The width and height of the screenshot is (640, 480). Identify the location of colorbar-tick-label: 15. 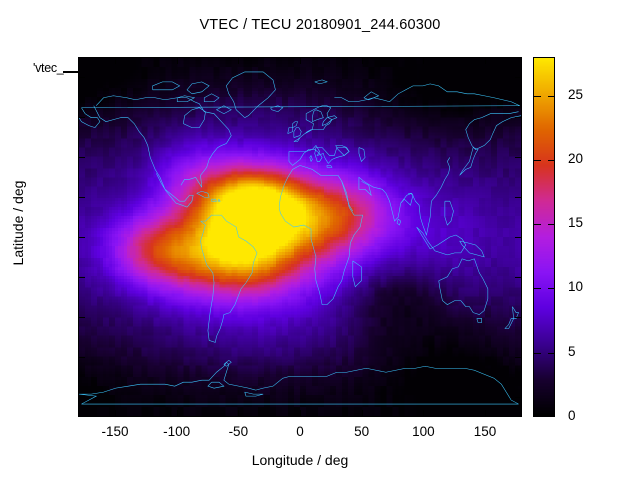
(576, 223).